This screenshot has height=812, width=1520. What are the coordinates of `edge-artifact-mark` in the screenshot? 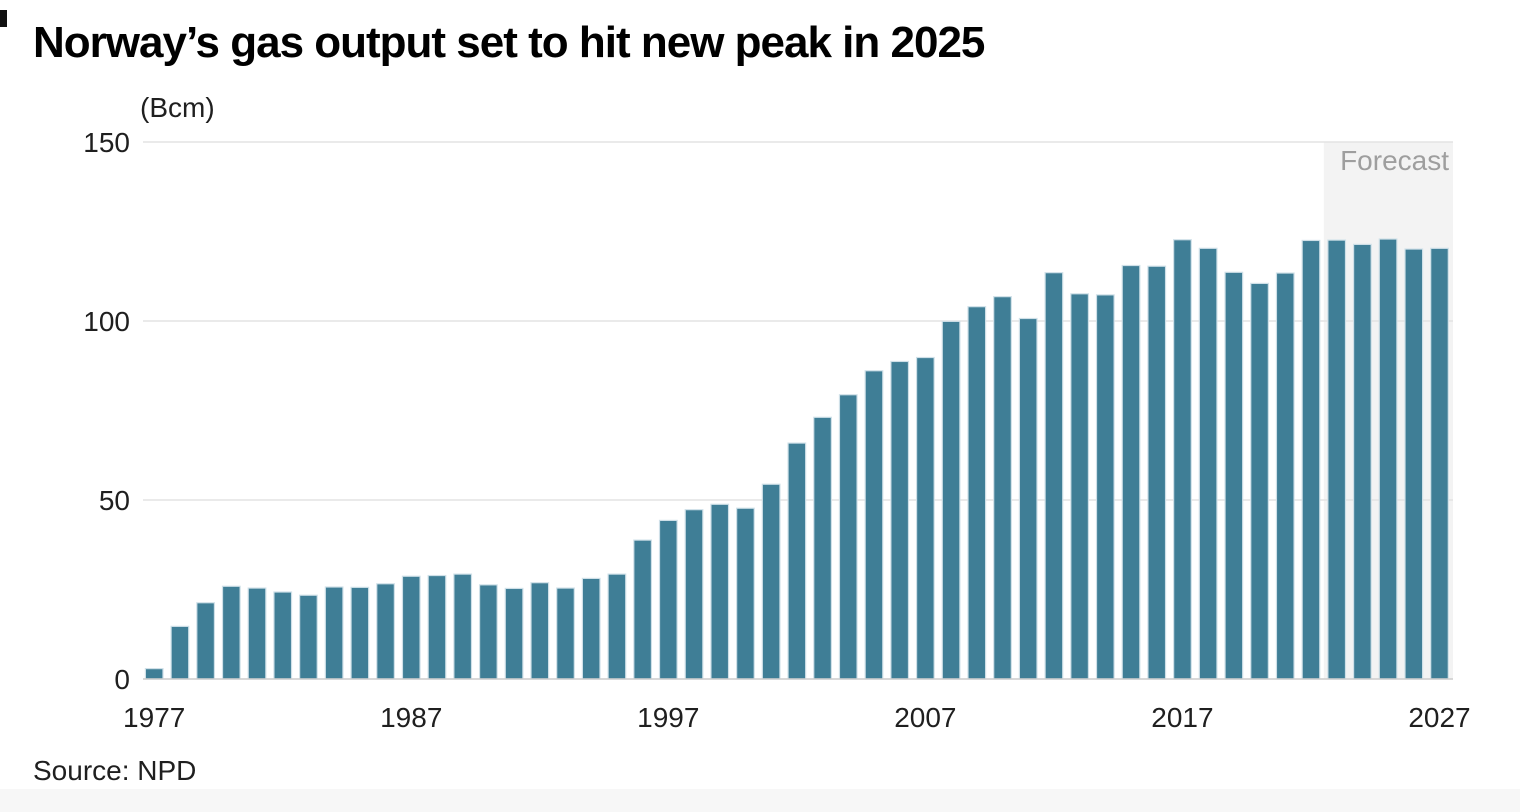 It's located at (3, 18).